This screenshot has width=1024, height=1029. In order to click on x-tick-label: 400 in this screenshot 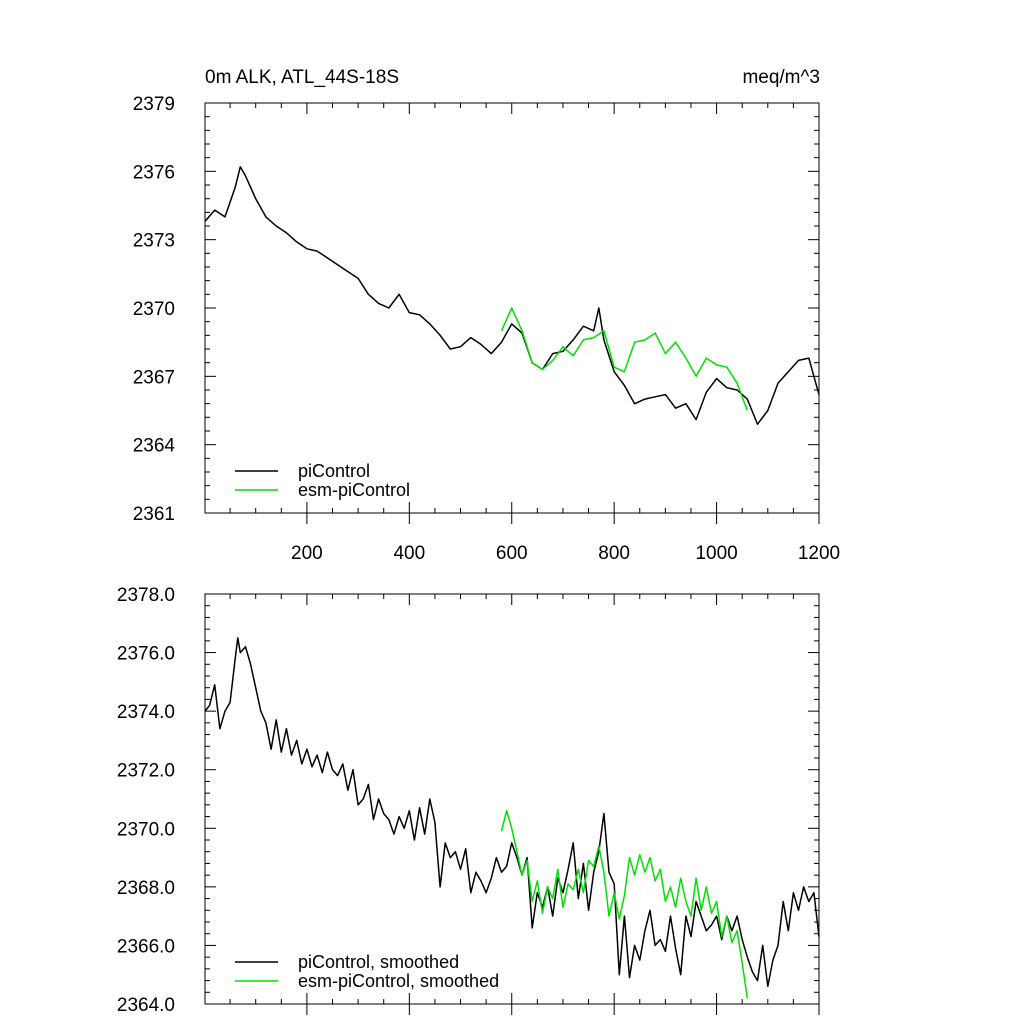, I will do `click(409, 553)`.